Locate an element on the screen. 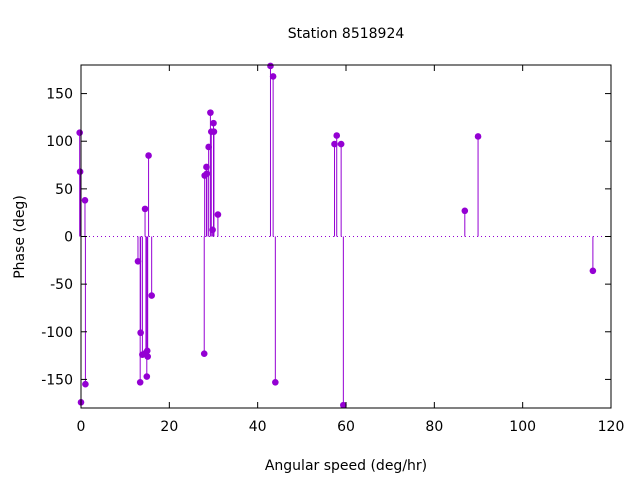 Image resolution: width=640 pixels, height=480 pixels. x-tick-label: 20 is located at coordinates (169, 427).